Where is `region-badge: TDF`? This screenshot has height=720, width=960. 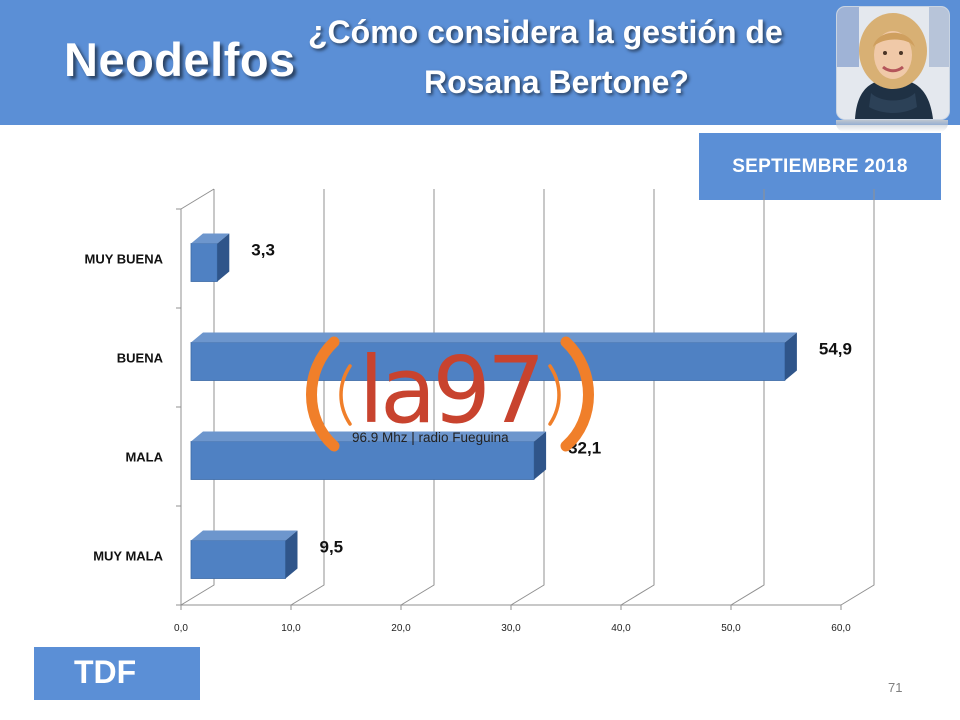
region-badge: TDF is located at coordinates (117, 673).